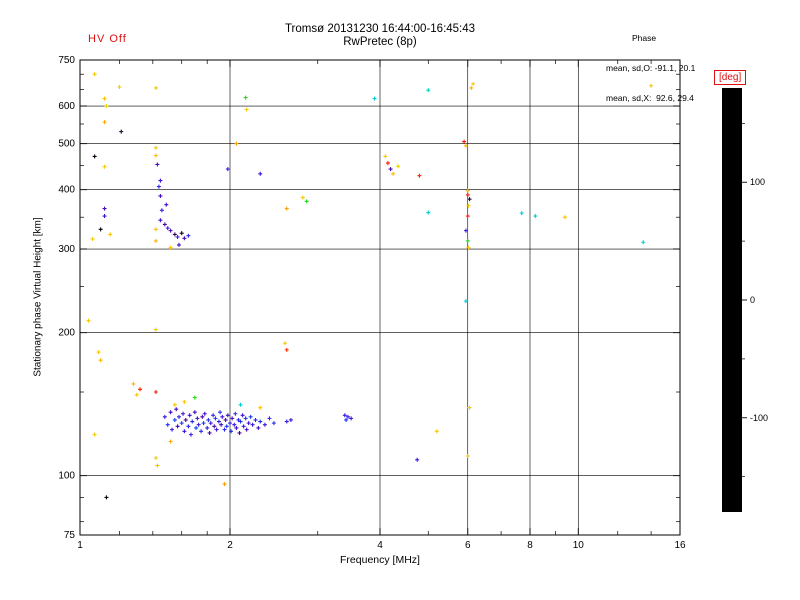 The height and width of the screenshot is (600, 800). Describe the element at coordinates (380, 29) in the screenshot. I see `plot-title: Tromsø 20131230 16:44:00-16:45:43` at that location.